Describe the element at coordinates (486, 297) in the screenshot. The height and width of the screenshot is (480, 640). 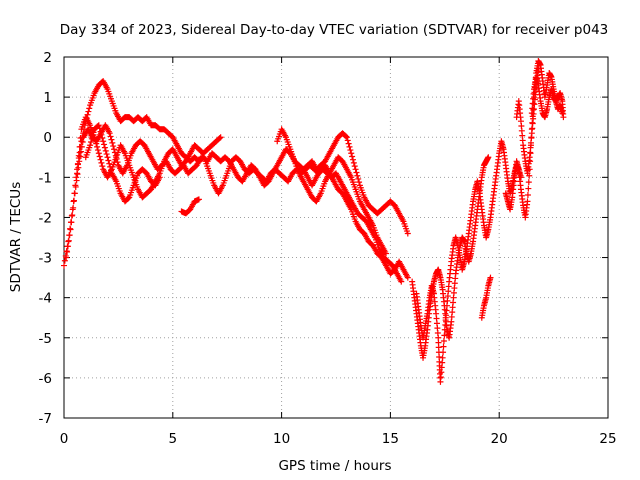
I see `series-track-l` at that location.